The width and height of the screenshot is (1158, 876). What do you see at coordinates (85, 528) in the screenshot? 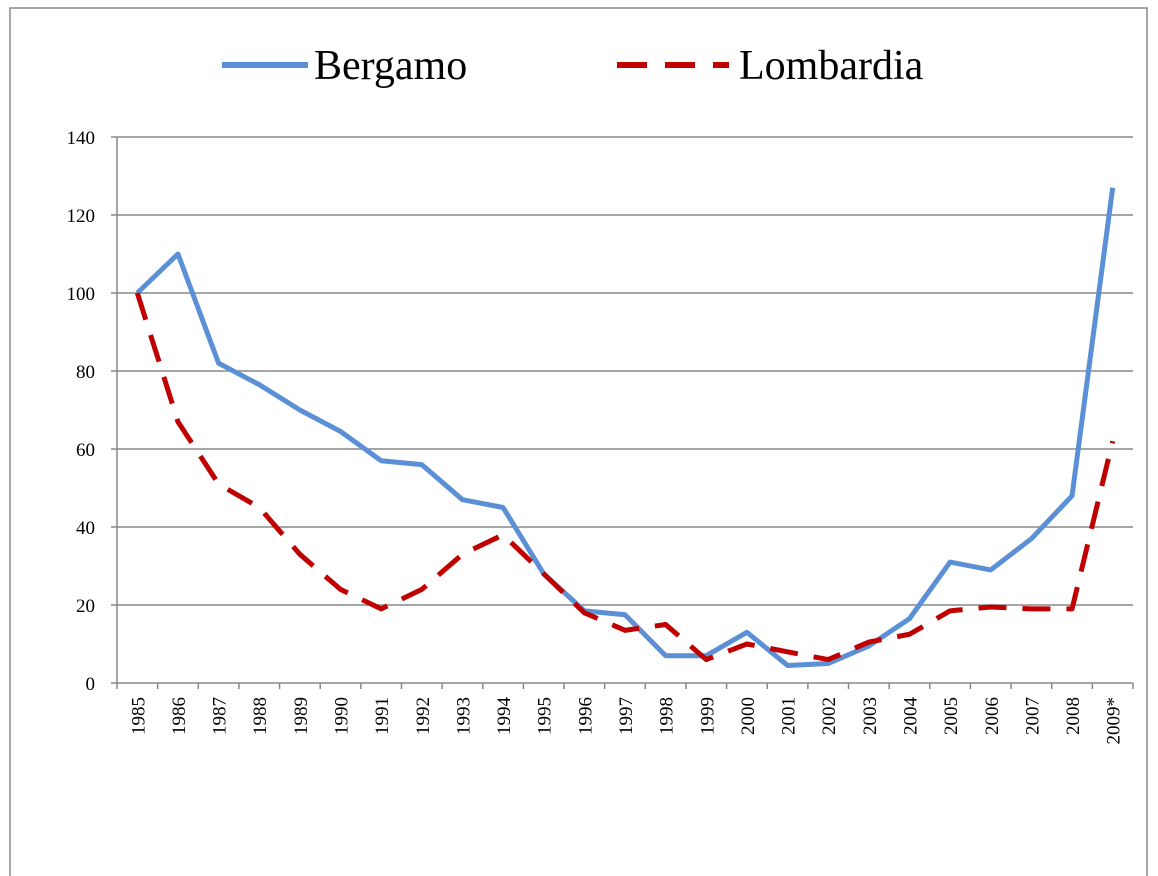
I see `y-tick-label: 40` at bounding box center [85, 528].